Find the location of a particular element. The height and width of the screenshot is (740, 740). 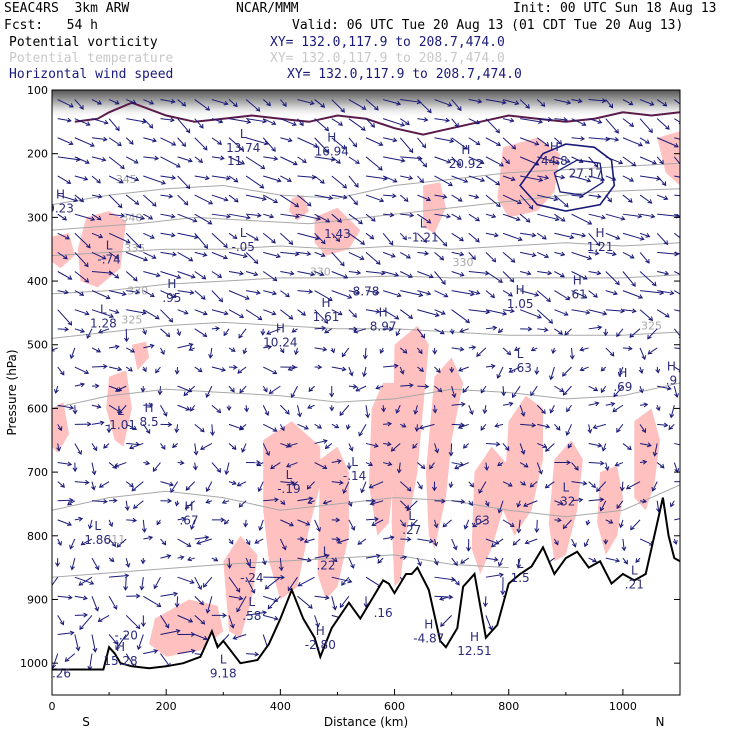

hl-value-28: .27 is located at coordinates (411, 530).